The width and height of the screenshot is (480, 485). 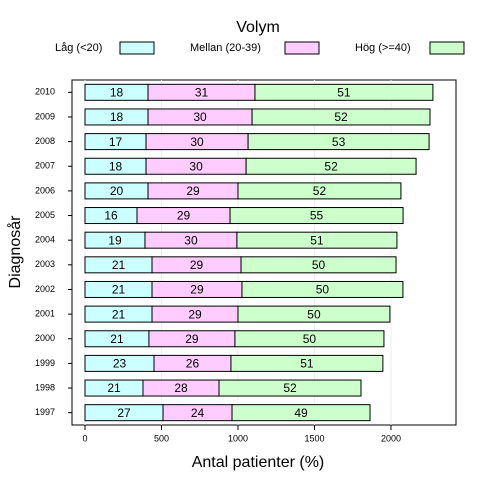 What do you see at coordinates (117, 191) in the screenshot?
I see `data-label: 20` at bounding box center [117, 191].